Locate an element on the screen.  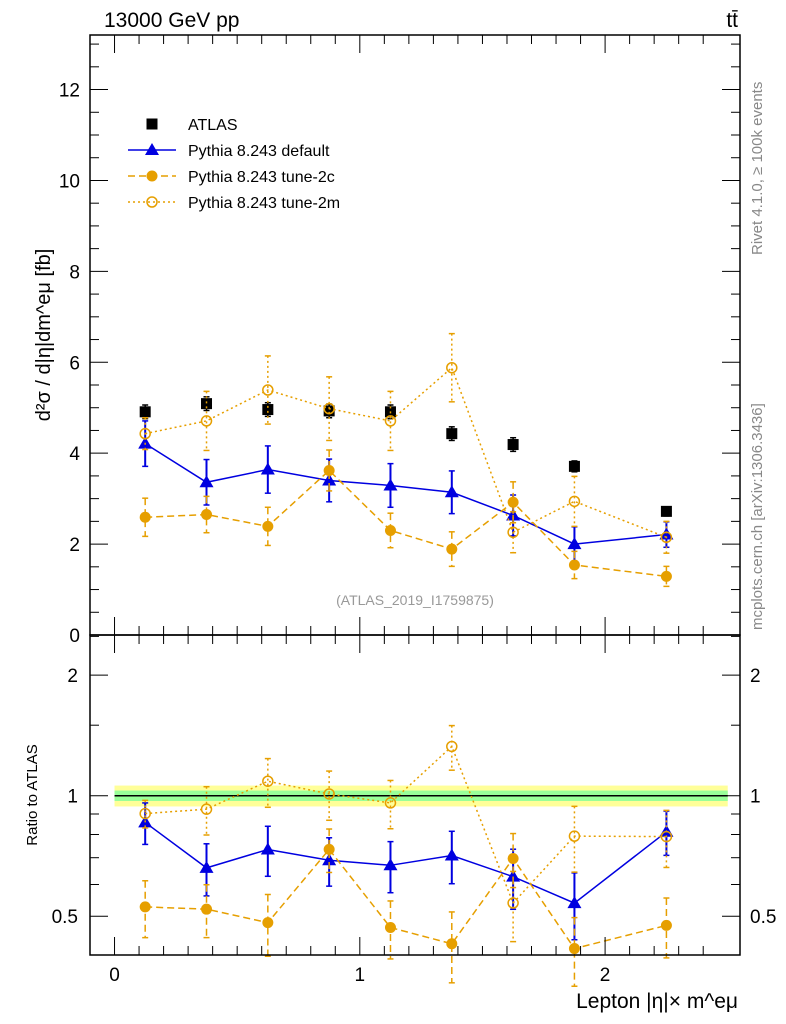
ratio-pythia-8-243-tune-2m-line is located at coordinates (406, 825).